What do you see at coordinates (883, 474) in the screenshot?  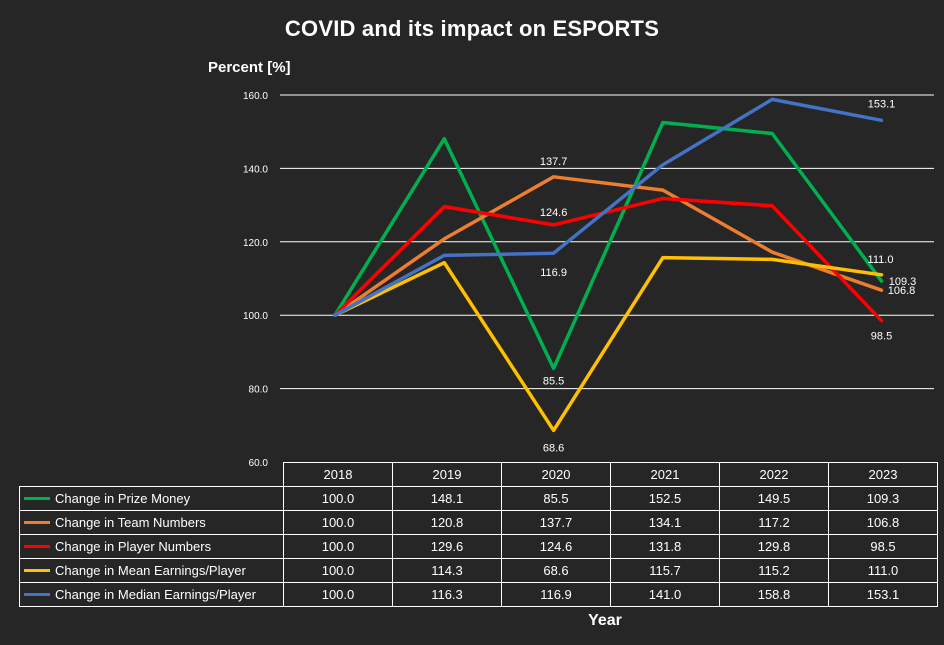 I see `table-header-year: 2023` at bounding box center [883, 474].